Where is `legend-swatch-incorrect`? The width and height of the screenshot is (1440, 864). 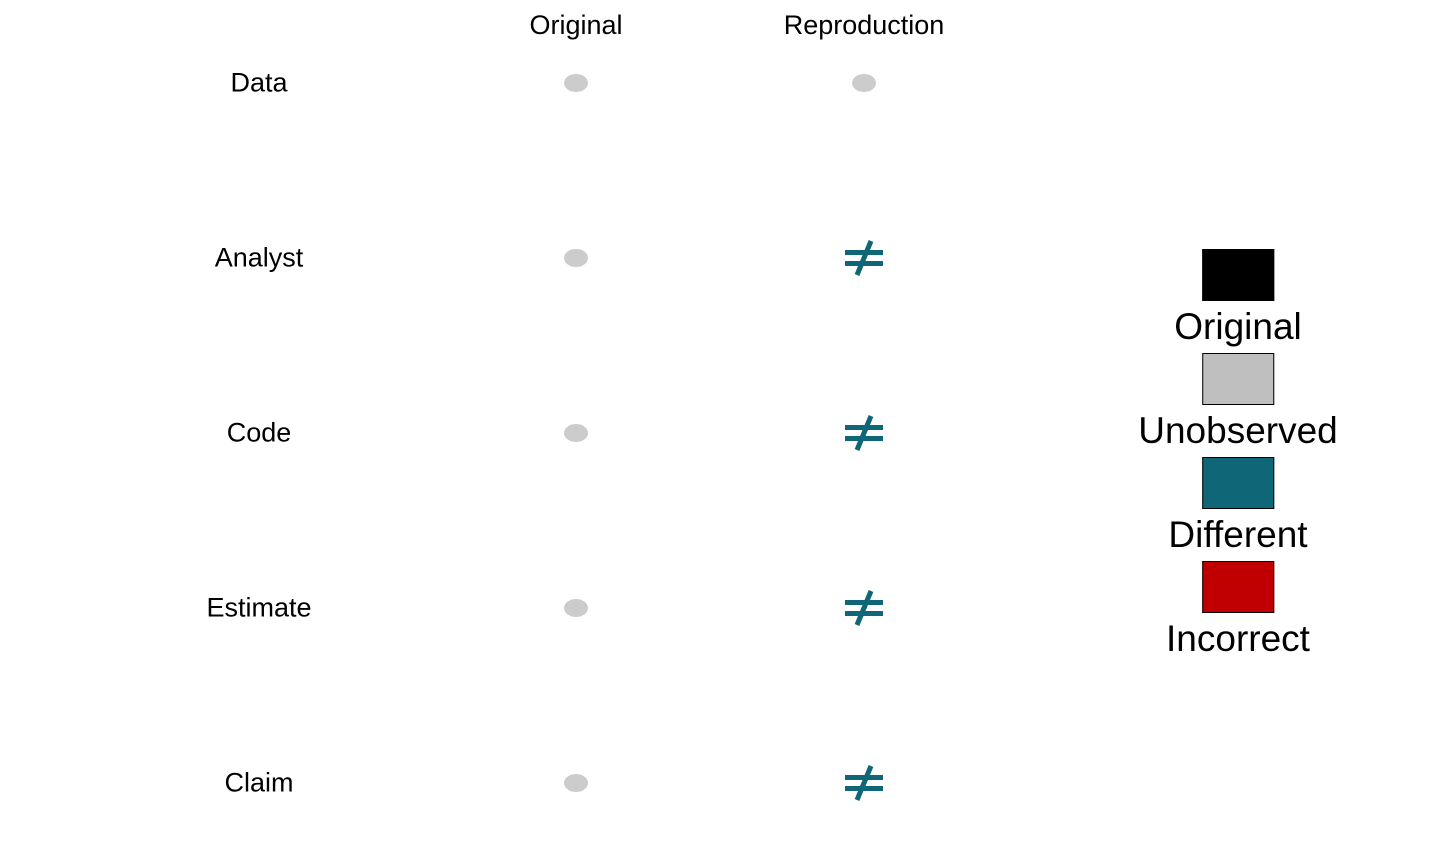 legend-swatch-incorrect is located at coordinates (1237, 587).